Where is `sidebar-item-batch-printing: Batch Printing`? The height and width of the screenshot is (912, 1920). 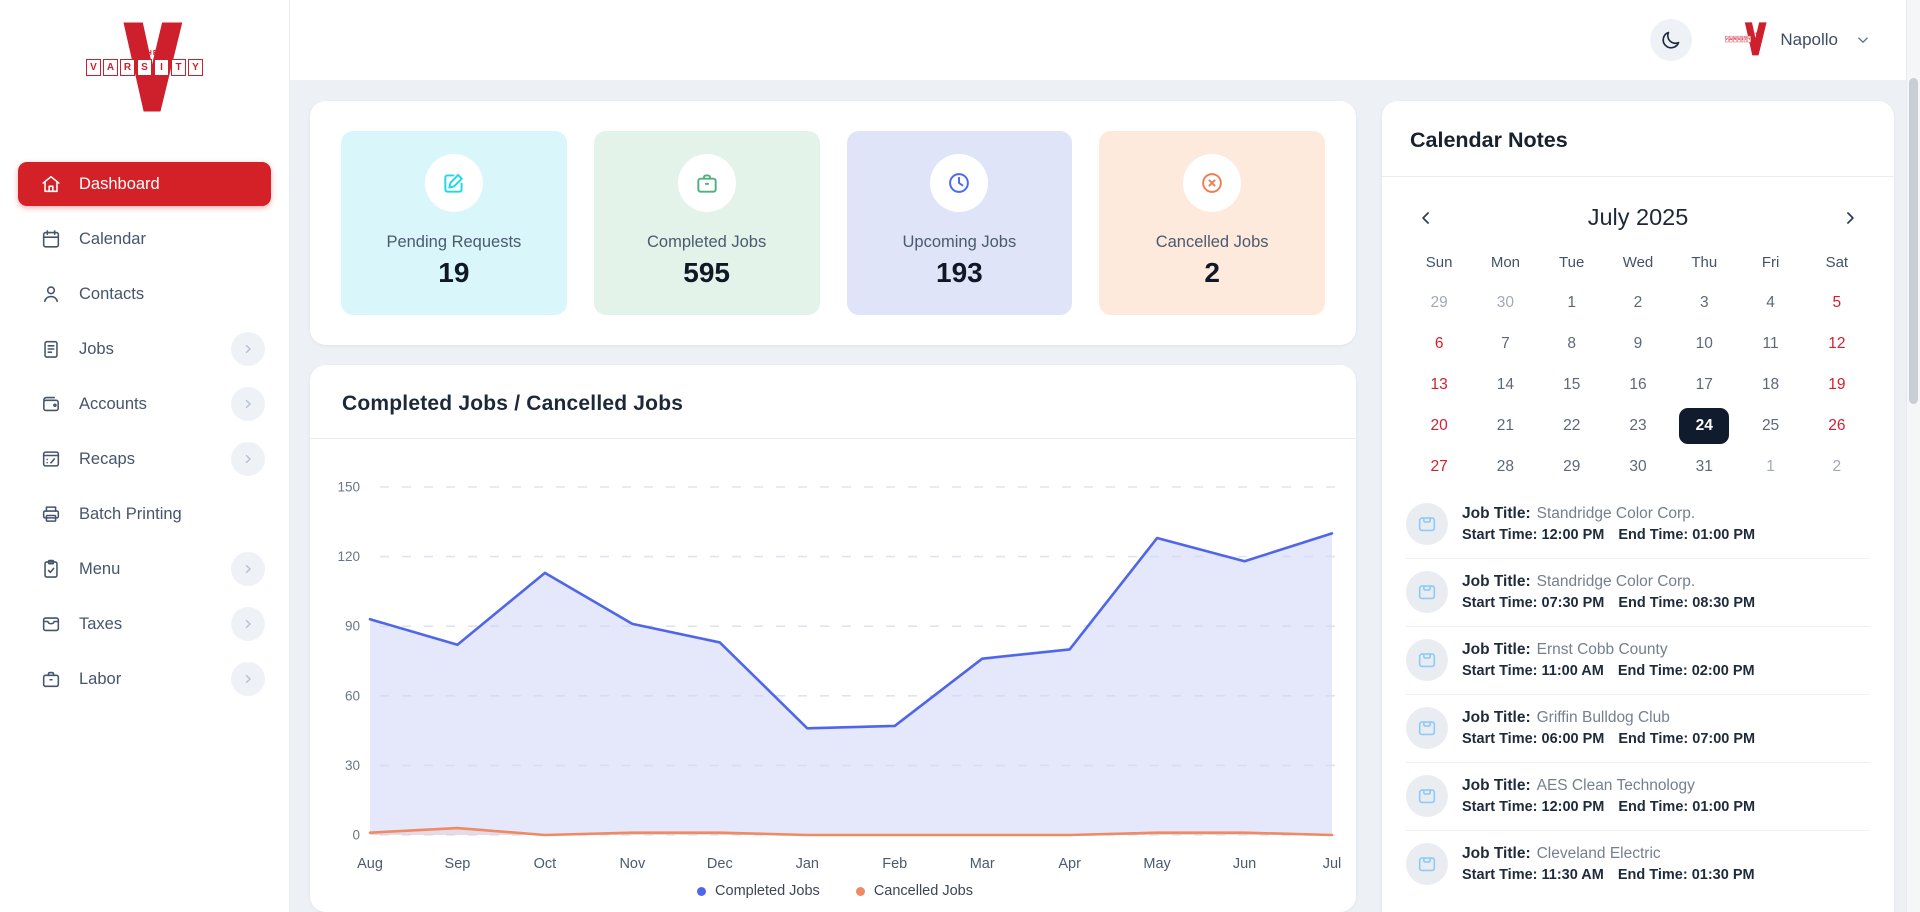
sidebar-item-batch-printing: Batch Printing is located at coordinates (144, 514).